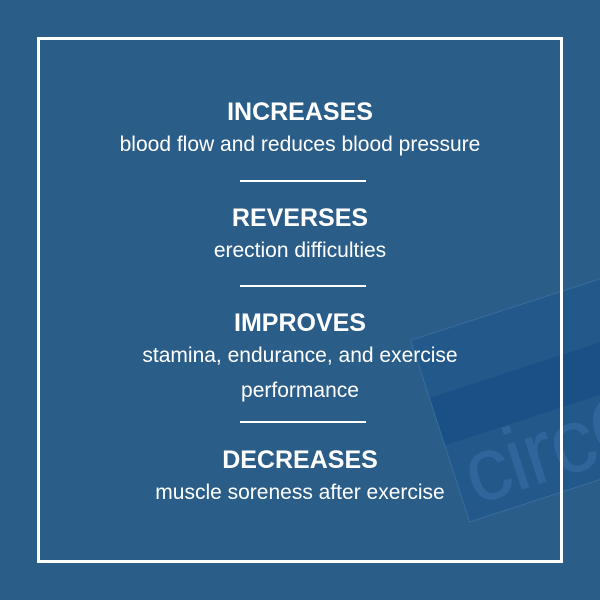 The image size is (600, 600). I want to click on benefit-text: blood flow and reduces blood pressure, so click(300, 144).